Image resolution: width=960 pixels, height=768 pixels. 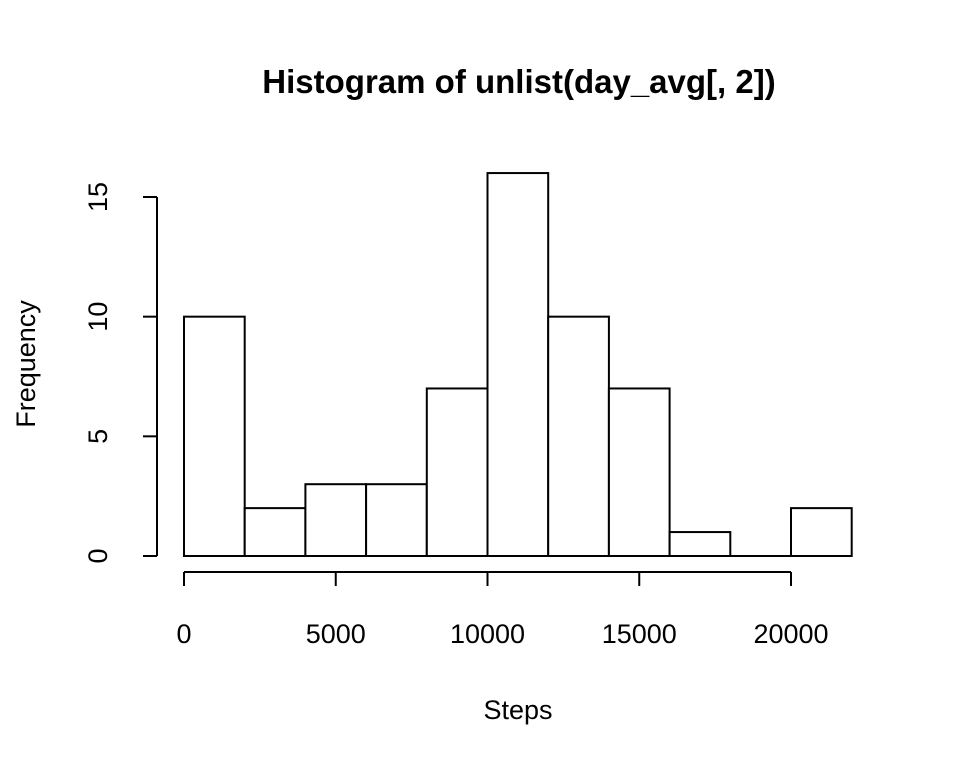 What do you see at coordinates (517, 710) in the screenshot?
I see `x-axis-label: Steps` at bounding box center [517, 710].